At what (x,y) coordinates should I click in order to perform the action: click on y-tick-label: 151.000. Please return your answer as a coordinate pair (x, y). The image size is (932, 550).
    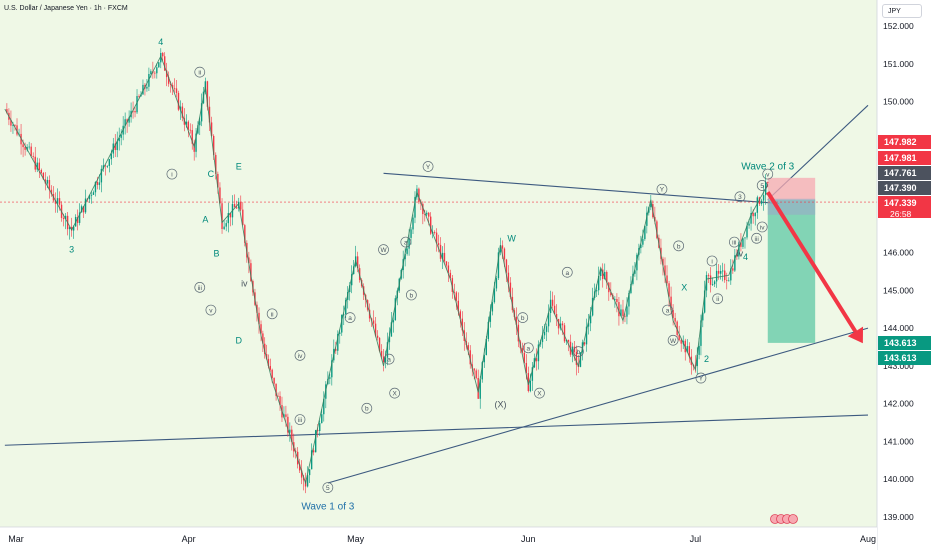
    Looking at the image, I should click on (898, 64).